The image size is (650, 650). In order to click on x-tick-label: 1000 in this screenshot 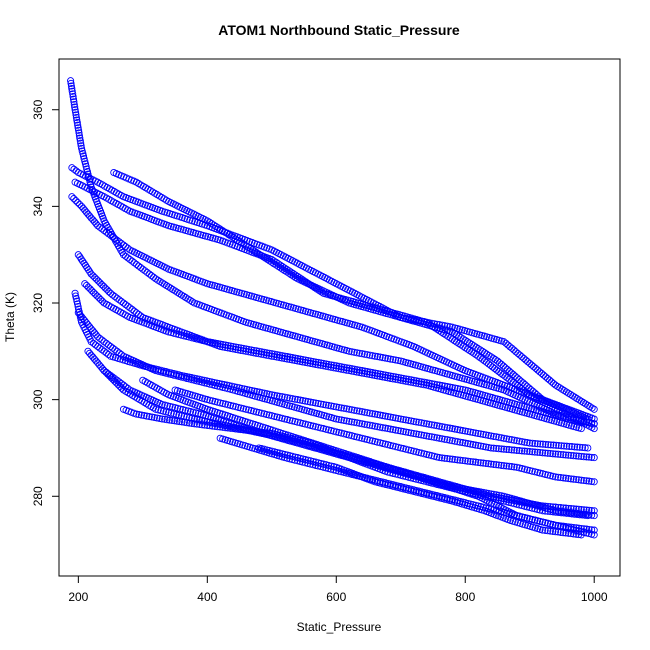, I will do `click(594, 597)`.